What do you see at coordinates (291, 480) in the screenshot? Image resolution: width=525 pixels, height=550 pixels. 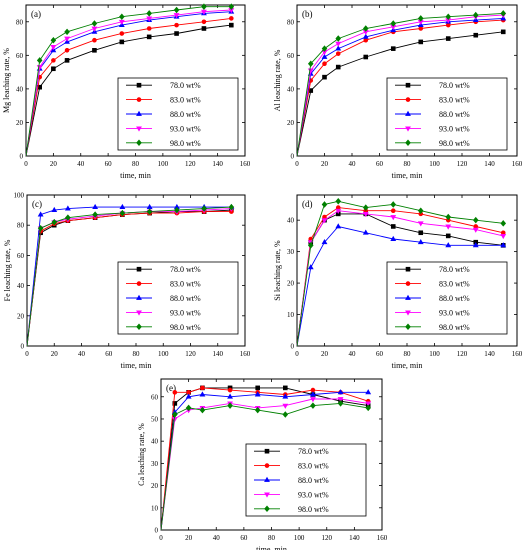 I see `legend-item: 88.0 wt%` at bounding box center [291, 480].